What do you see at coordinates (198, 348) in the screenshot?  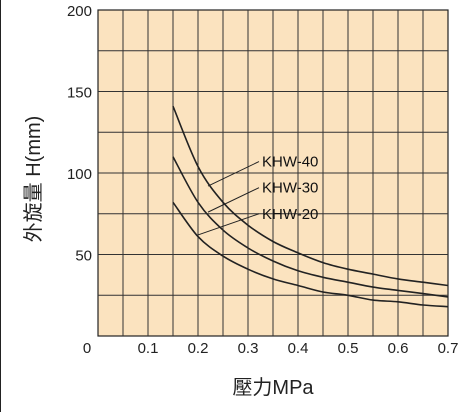 I see `x-tick-label: 0.2` at bounding box center [198, 348].